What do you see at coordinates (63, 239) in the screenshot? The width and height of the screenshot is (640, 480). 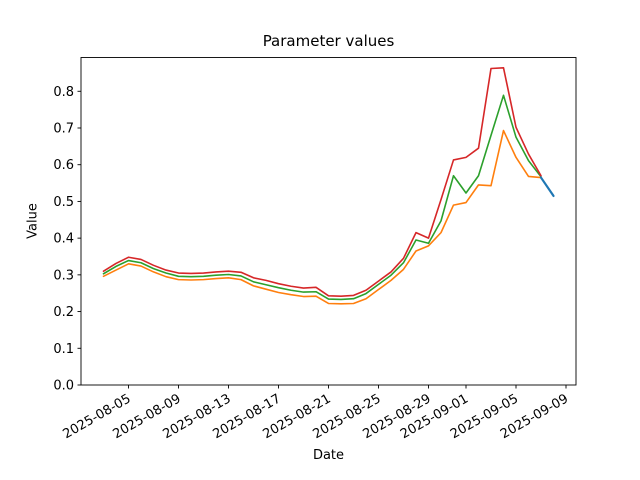 I see `y-tick-label: 0.4` at bounding box center [63, 239].